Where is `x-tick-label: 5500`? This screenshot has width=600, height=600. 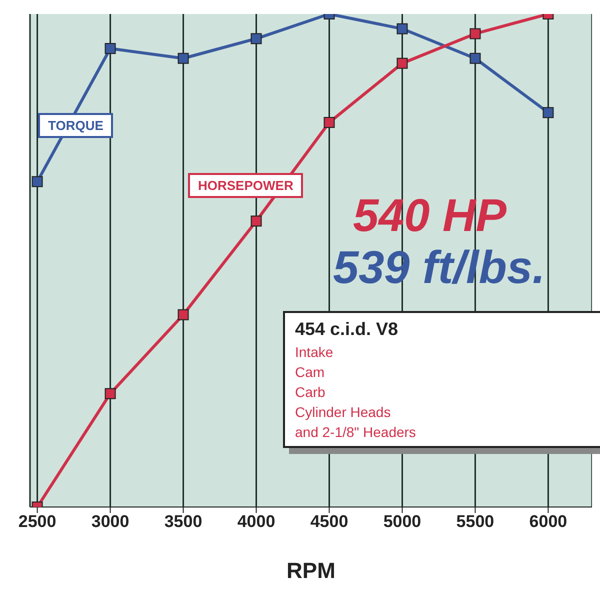 x-tick-label: 5500 is located at coordinates (475, 522).